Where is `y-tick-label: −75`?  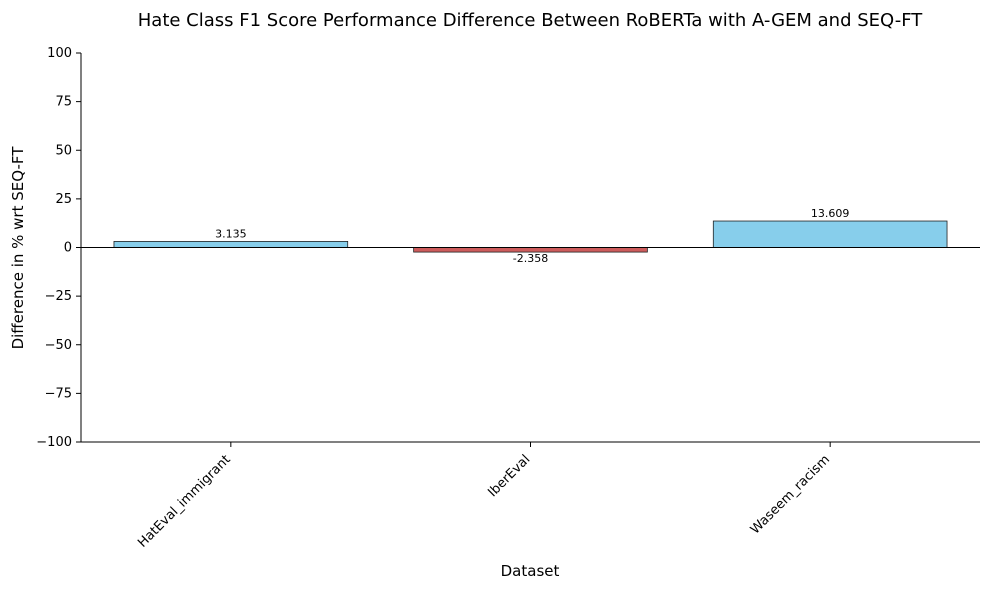
y-tick-label: −75 is located at coordinates (58, 393).